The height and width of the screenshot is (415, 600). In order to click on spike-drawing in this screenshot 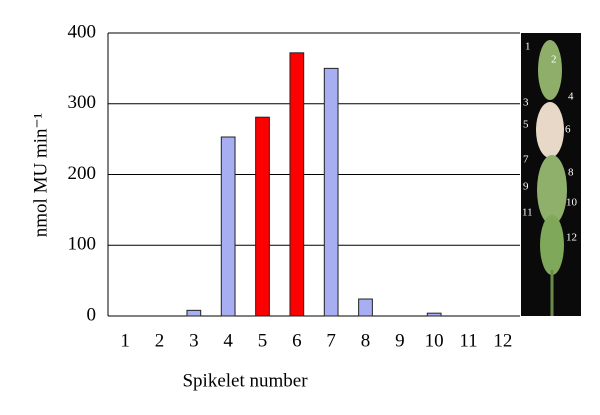, I will do `click(551, 178)`.